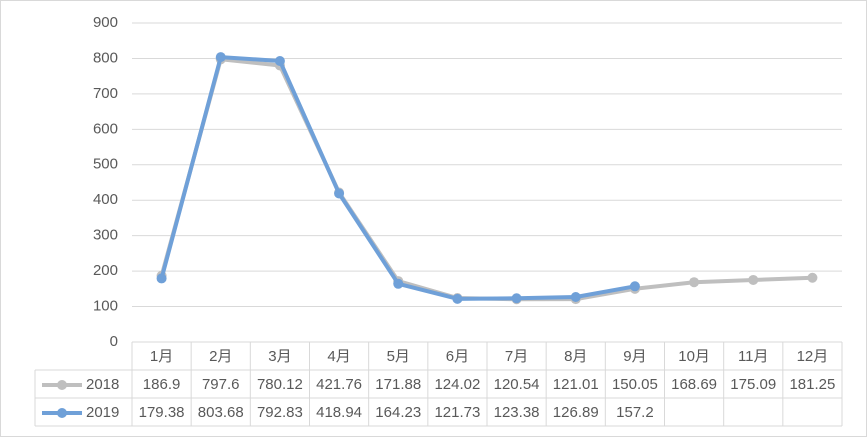 Image resolution: width=867 pixels, height=437 pixels. I want to click on table-value: 803.68, so click(221, 412).